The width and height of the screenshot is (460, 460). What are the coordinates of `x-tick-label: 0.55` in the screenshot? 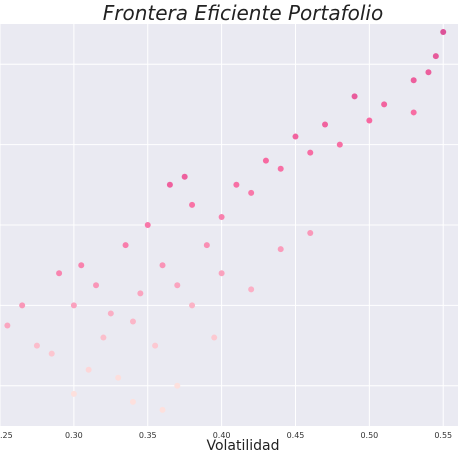 It's located at (443, 435).